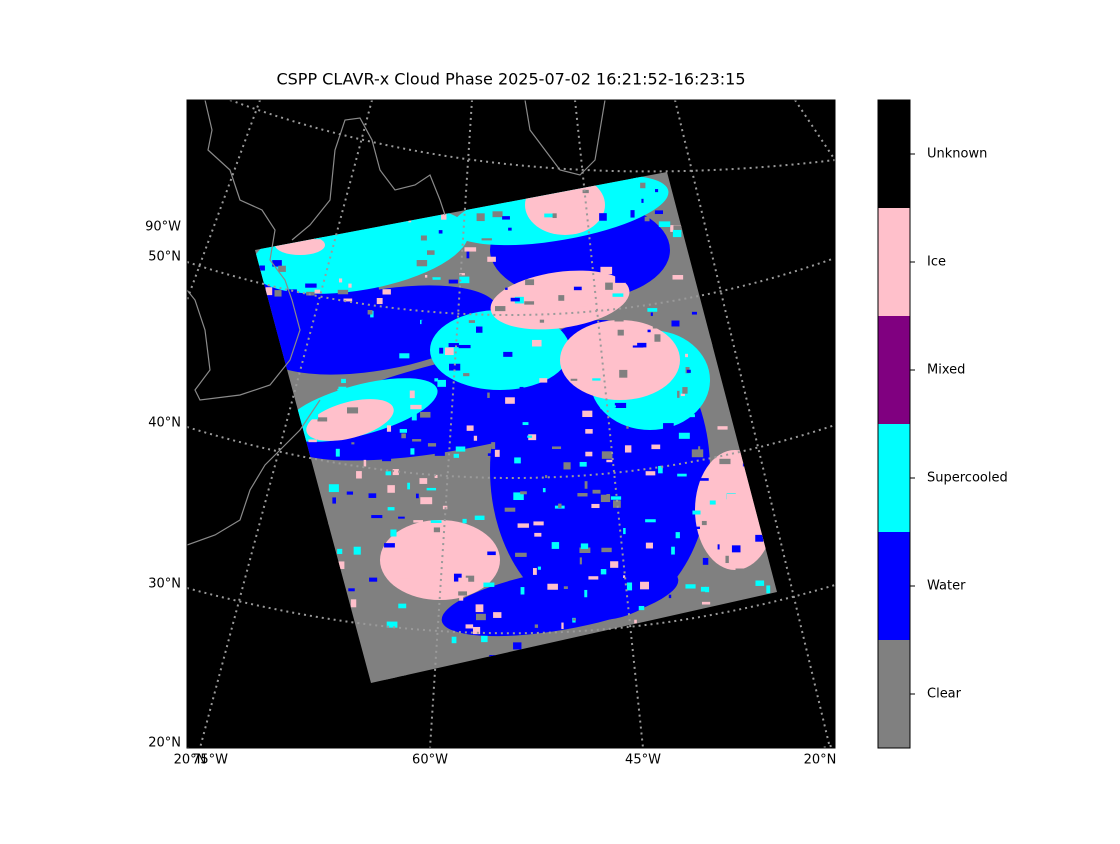 This screenshot has width=1120, height=844. I want to click on colorbar-label: Supercooled, so click(967, 478).